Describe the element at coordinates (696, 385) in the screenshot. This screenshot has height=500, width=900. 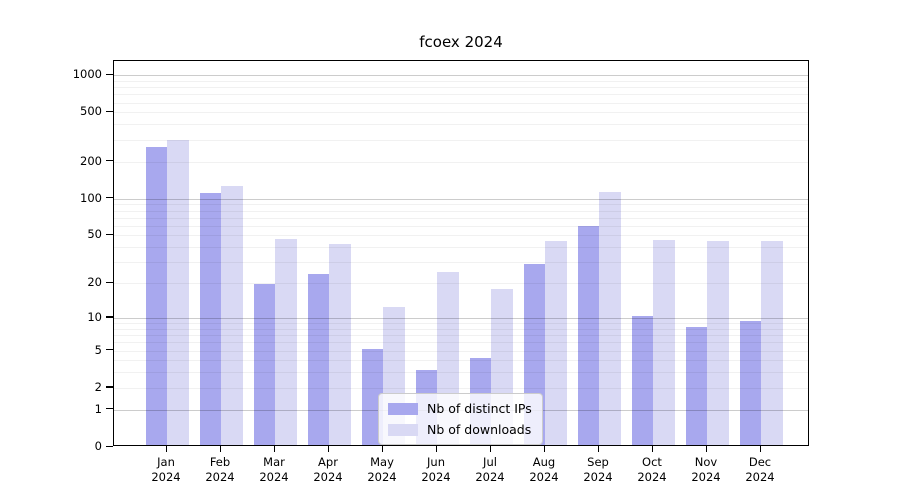
I see `bar-distinct-ips-nov` at that location.